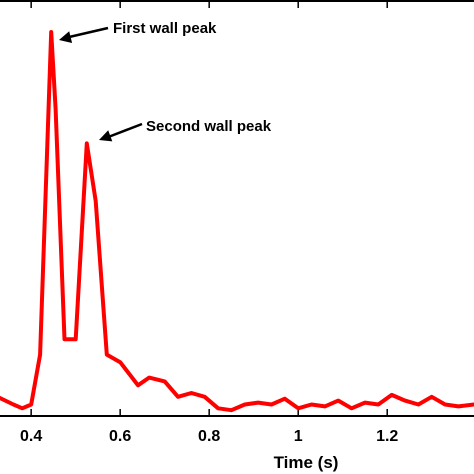  Describe the element at coordinates (120, 436) in the screenshot. I see `x-tick-label: 0.6` at that location.